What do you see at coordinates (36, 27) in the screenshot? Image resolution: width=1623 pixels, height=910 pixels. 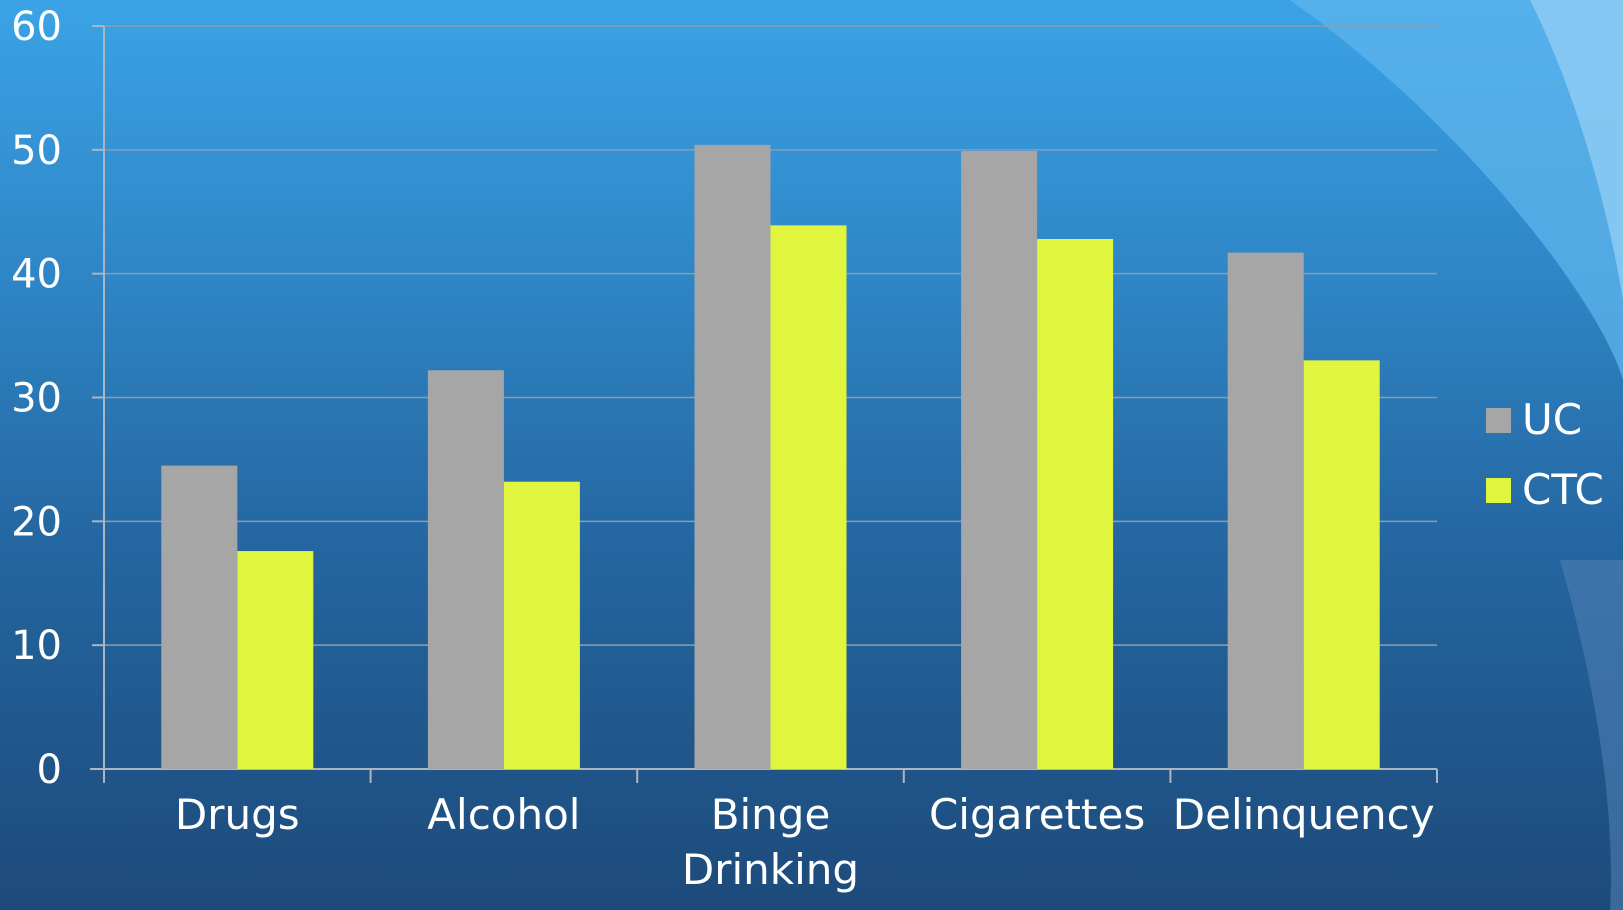 I see `y-tick-label: 60` at bounding box center [36, 27].